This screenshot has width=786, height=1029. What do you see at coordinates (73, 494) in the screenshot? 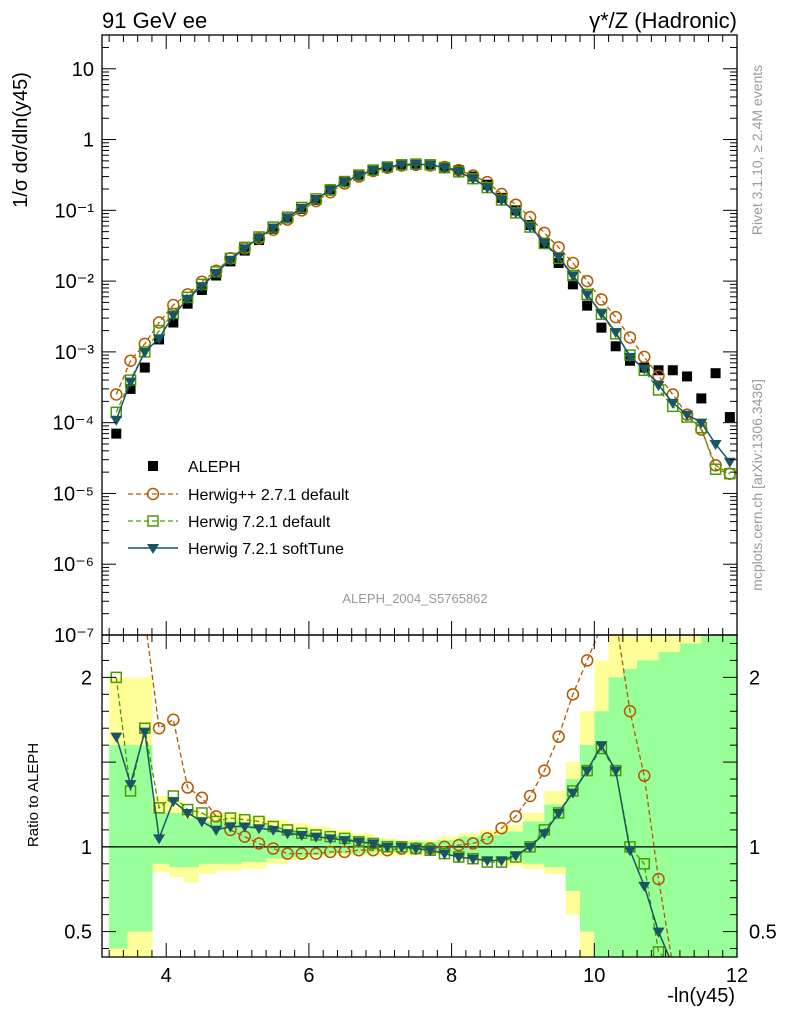
I see `y-tick-label: 10⁻⁵` at bounding box center [73, 494].